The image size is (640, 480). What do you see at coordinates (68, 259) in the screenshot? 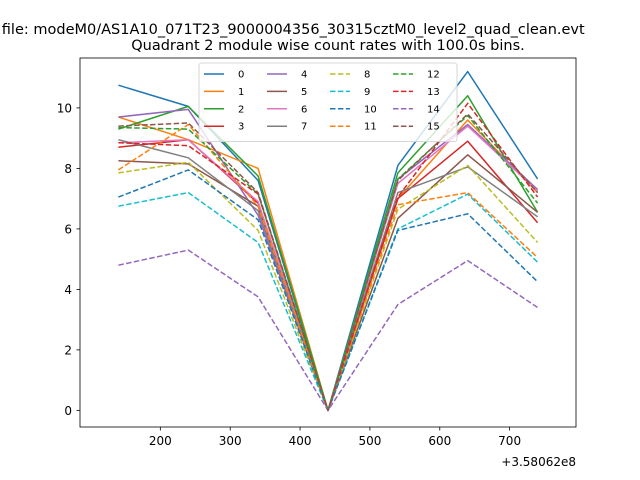
I see `y-axis-ticks: 0 2 4 6 8 10` at bounding box center [68, 259].